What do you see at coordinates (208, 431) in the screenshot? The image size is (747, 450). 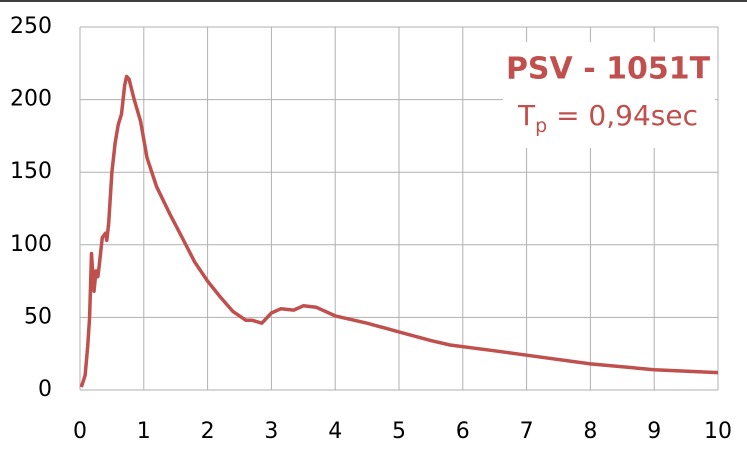 I see `x-tick-label: 2` at bounding box center [208, 431].